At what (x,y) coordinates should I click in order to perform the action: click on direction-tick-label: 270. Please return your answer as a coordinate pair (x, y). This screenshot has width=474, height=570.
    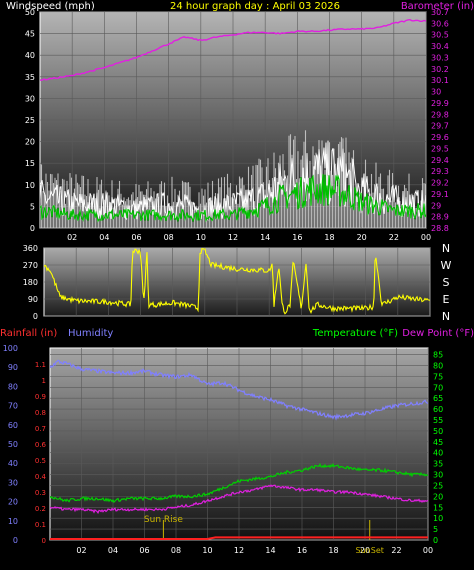
    Looking at the image, I should click on (30, 265).